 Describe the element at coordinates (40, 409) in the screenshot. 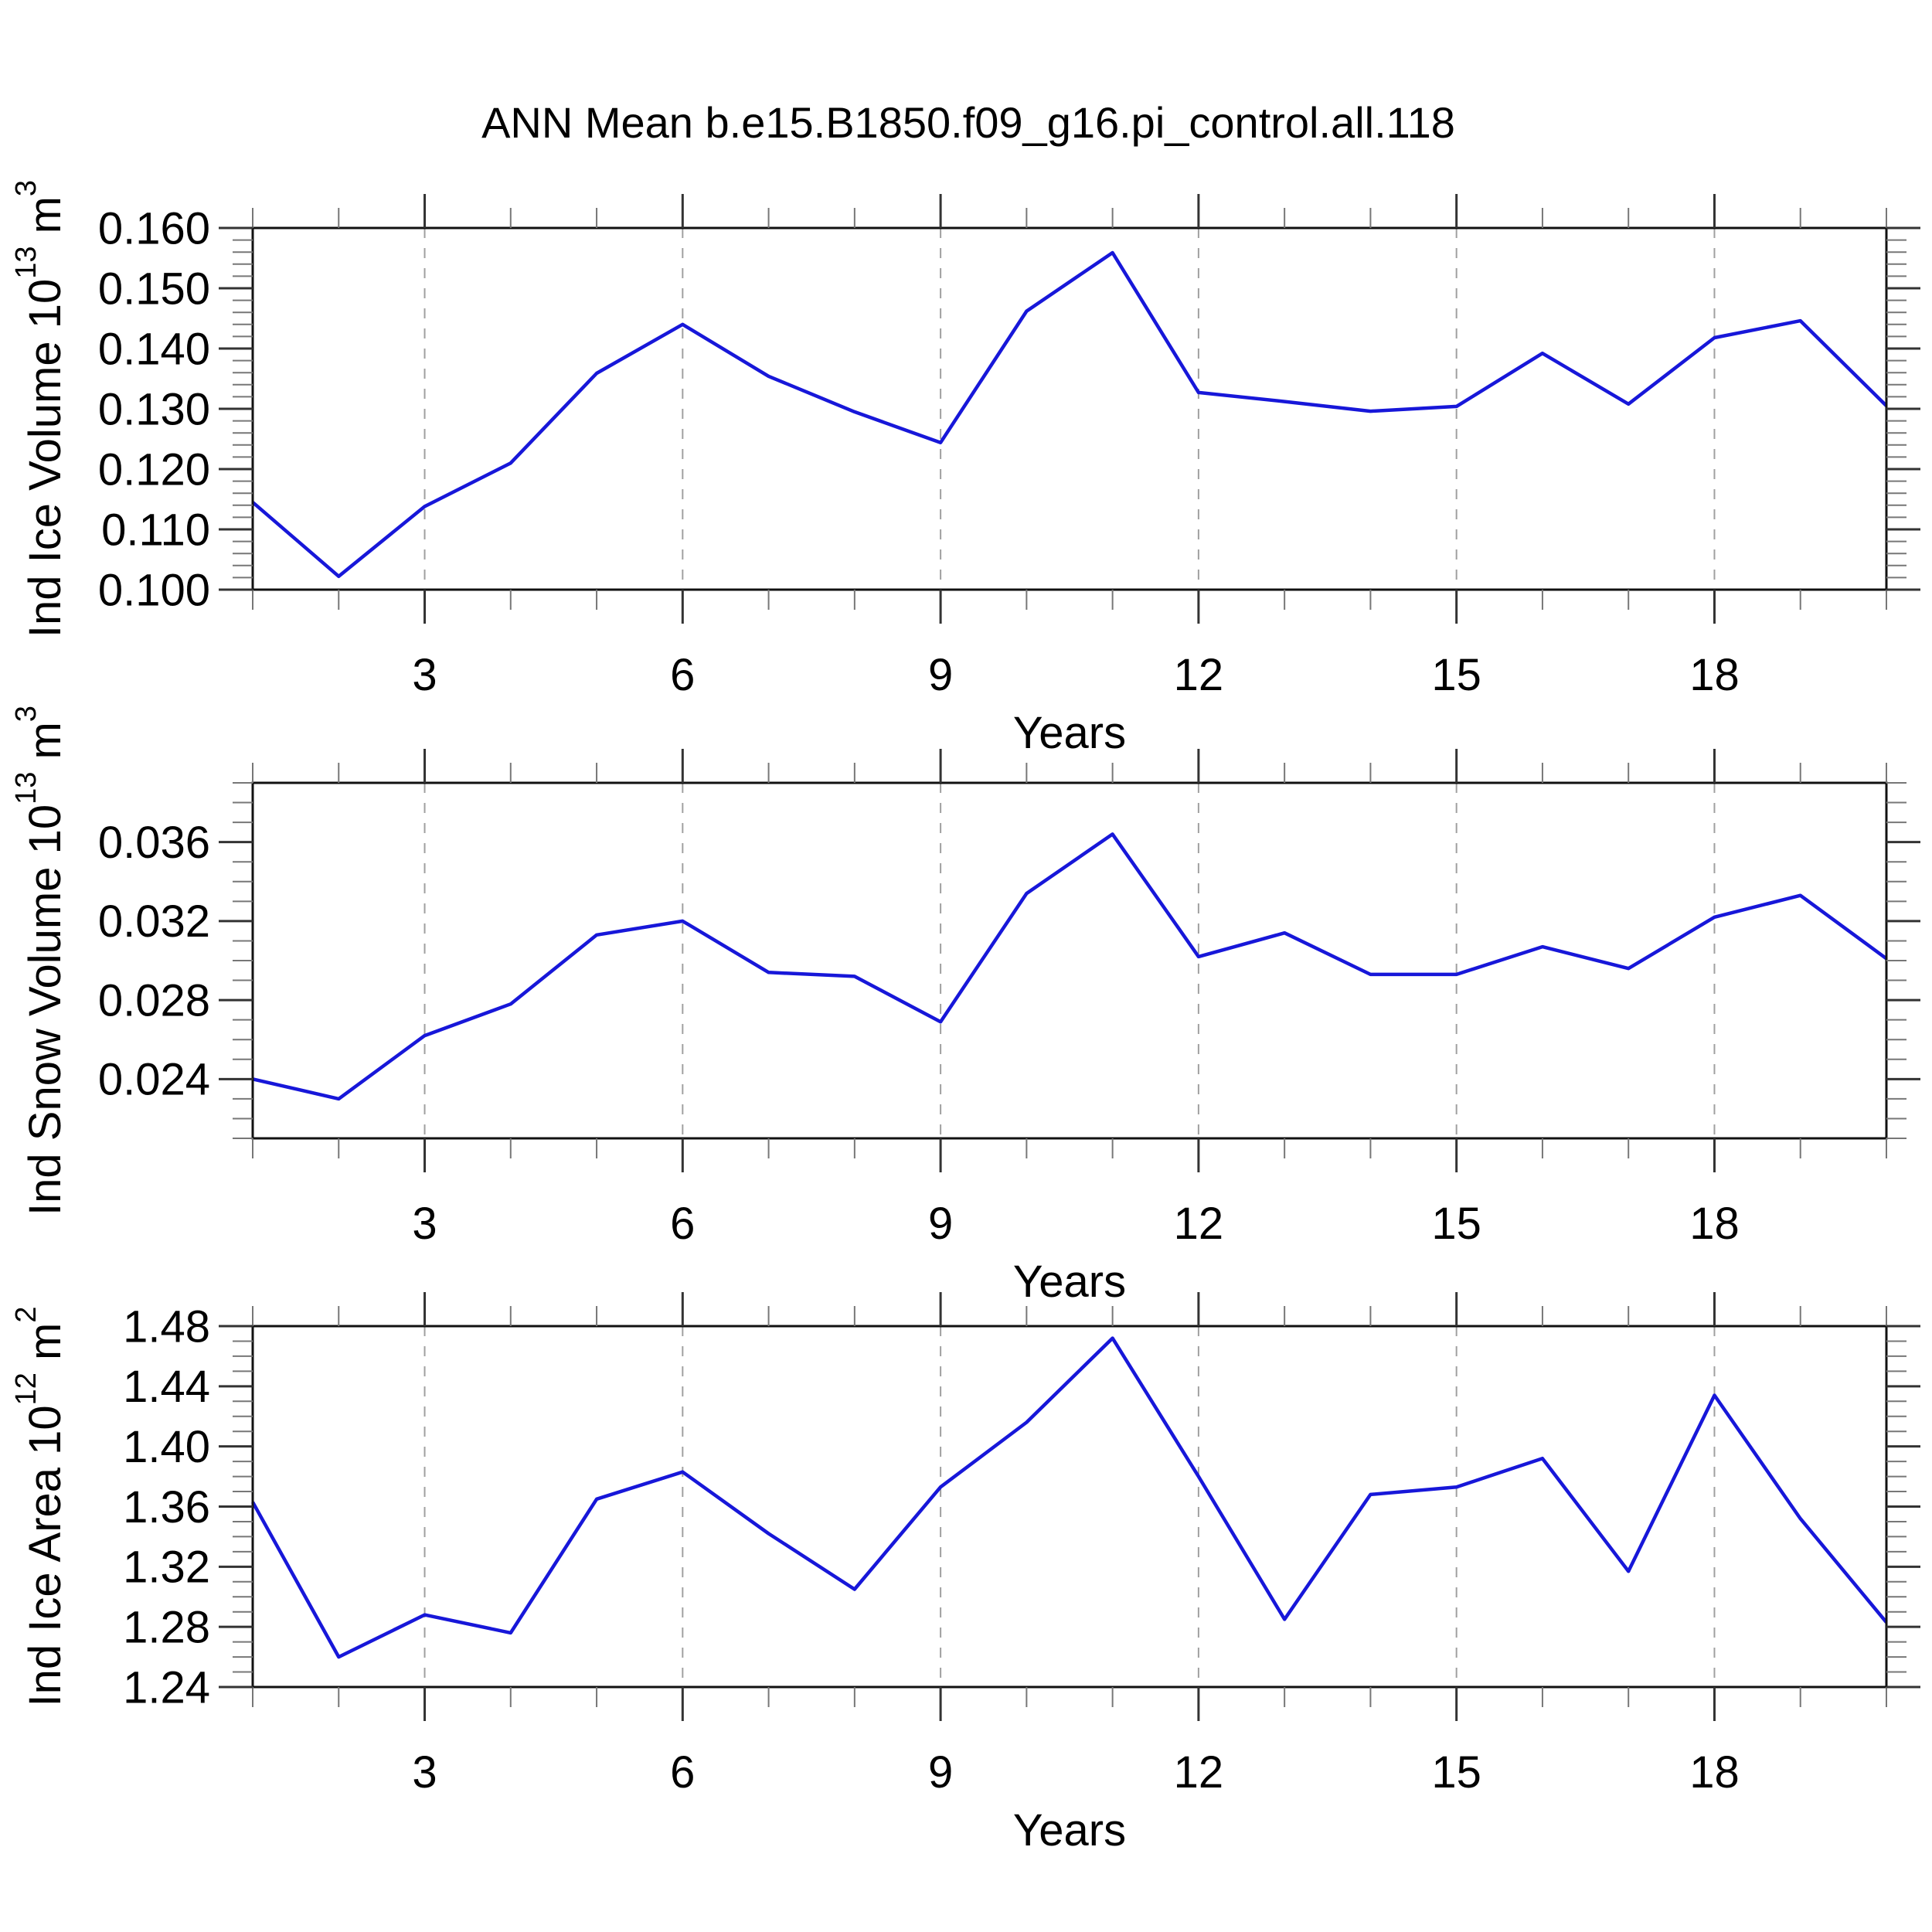

I see `y-axis-title: Ind Ice Volume 1013 m3` at that location.